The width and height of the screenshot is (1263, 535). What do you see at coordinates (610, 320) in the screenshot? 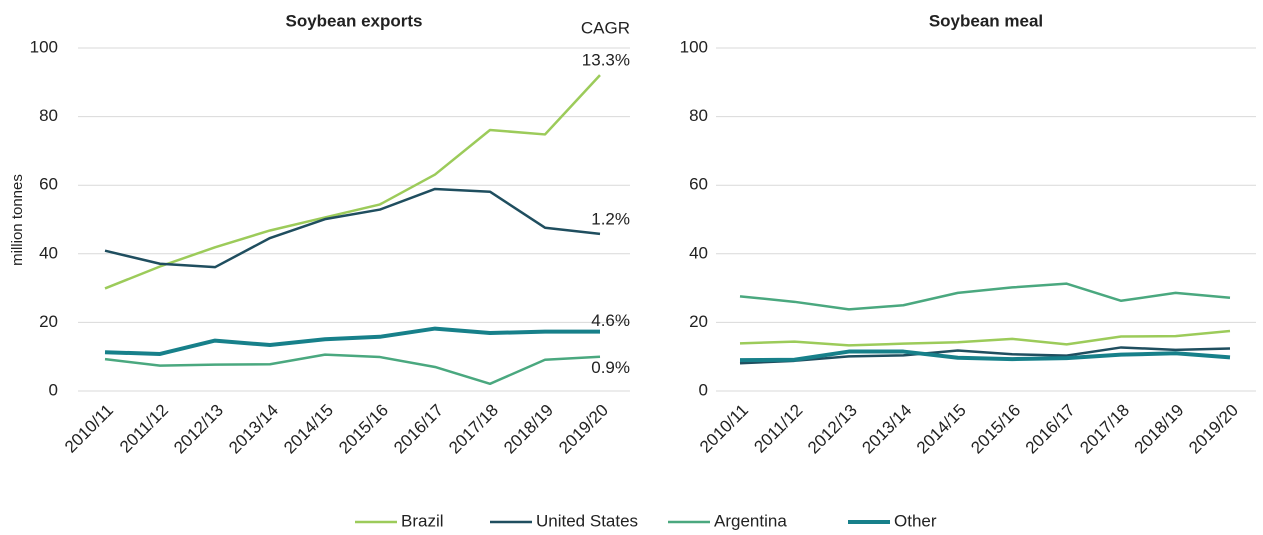
I see `series-label: 4.6%` at bounding box center [610, 320].